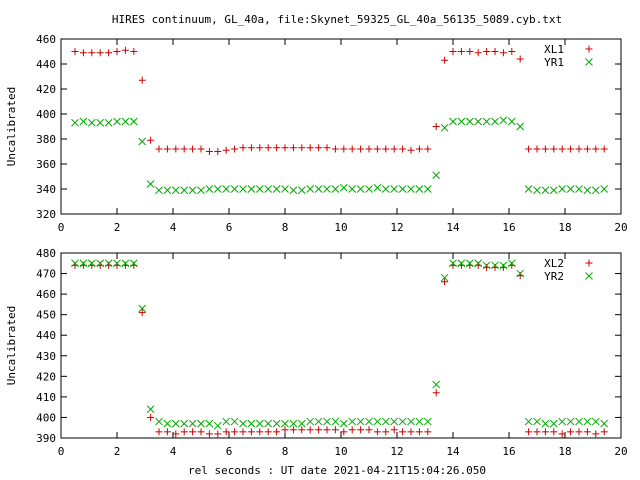 The image size is (640, 480). What do you see at coordinates (589, 49) in the screenshot?
I see `legend-marker` at bounding box center [589, 49].